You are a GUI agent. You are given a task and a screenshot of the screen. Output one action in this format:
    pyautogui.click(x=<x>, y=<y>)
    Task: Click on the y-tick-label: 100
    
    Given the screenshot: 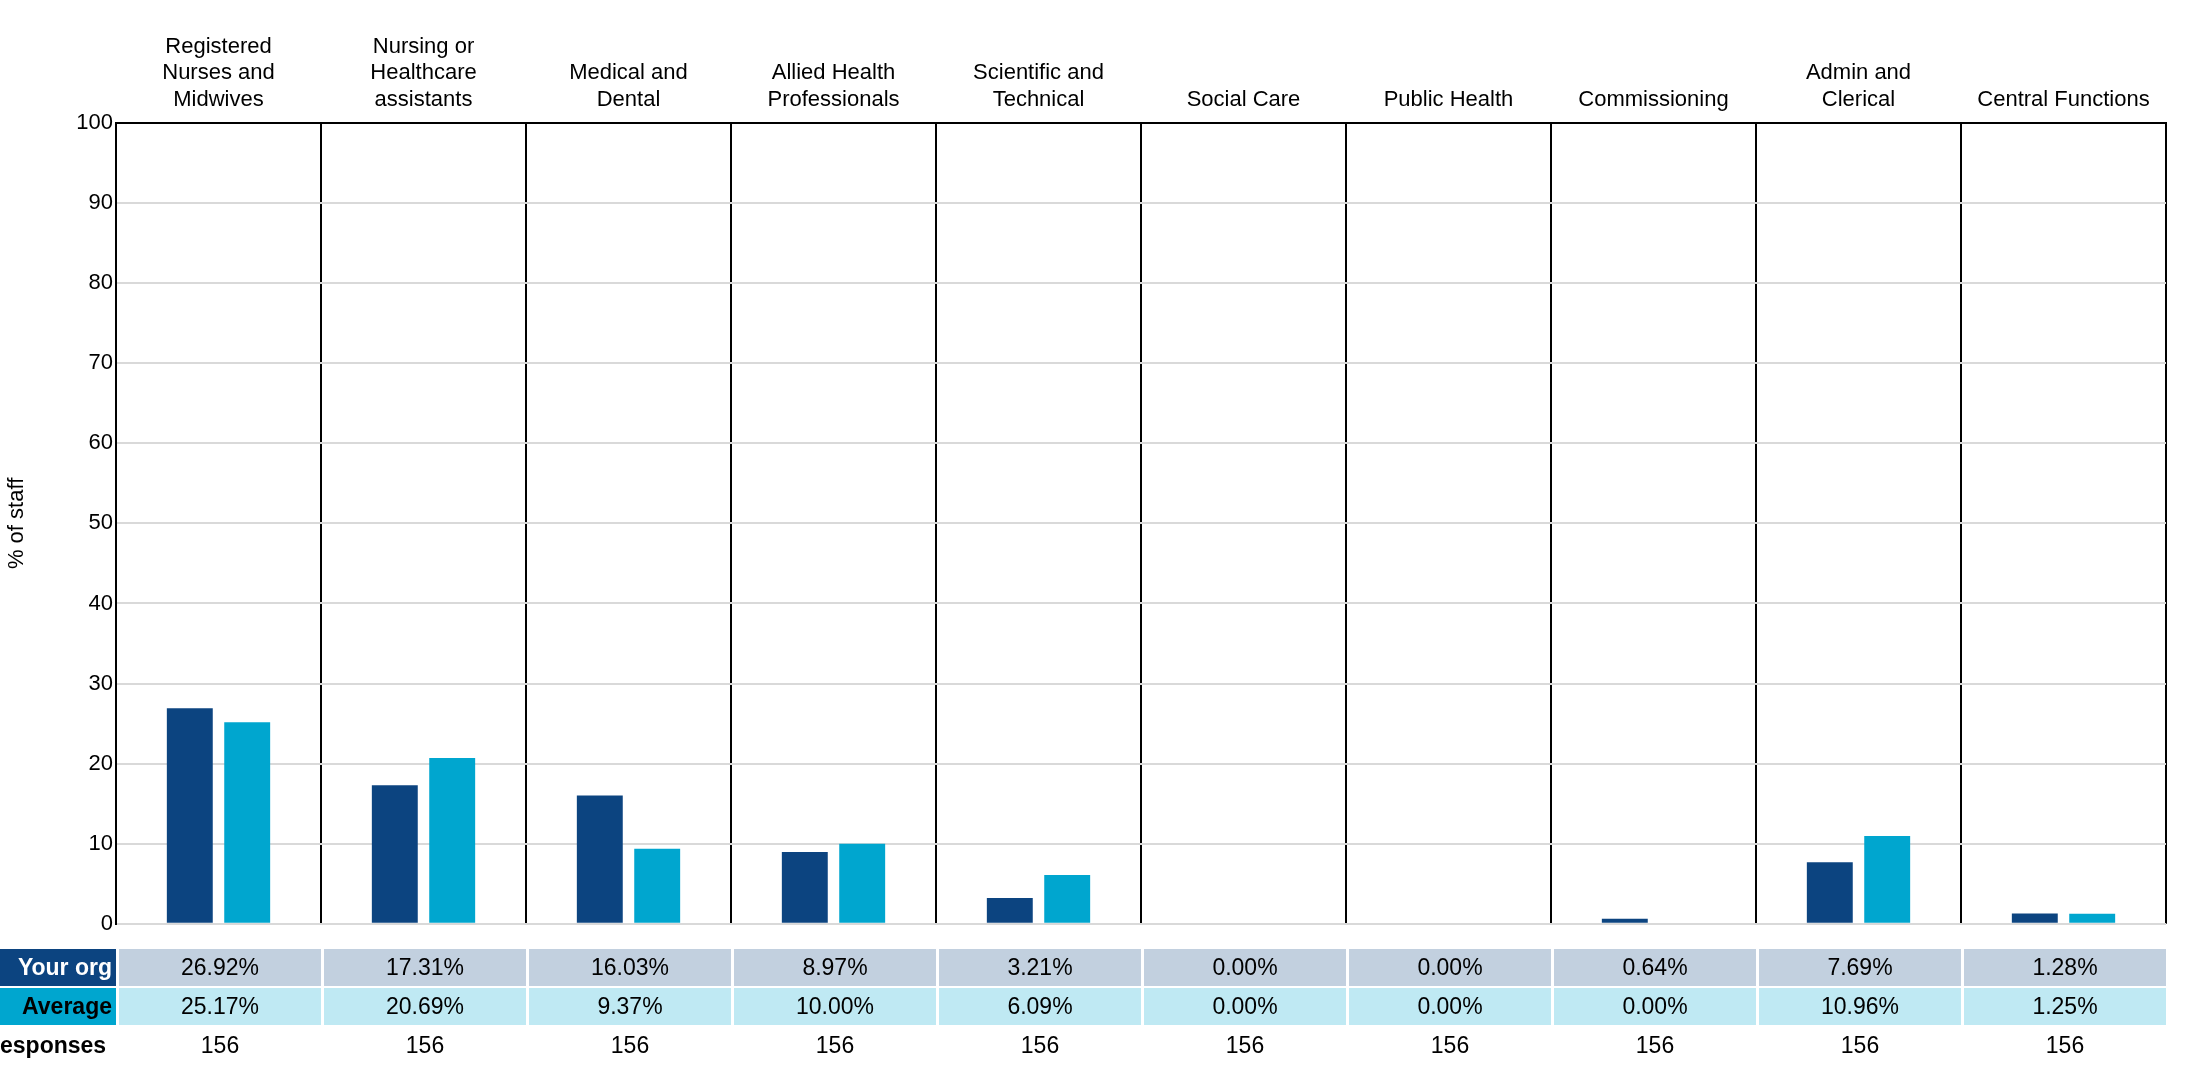 What is the action you would take?
    pyautogui.click(x=94, y=122)
    